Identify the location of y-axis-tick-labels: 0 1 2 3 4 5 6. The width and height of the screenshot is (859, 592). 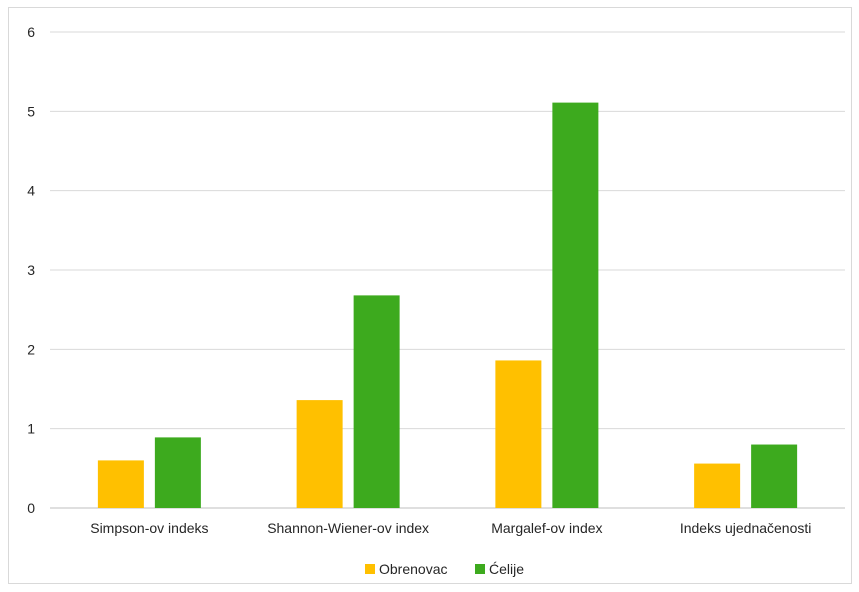
(31, 270).